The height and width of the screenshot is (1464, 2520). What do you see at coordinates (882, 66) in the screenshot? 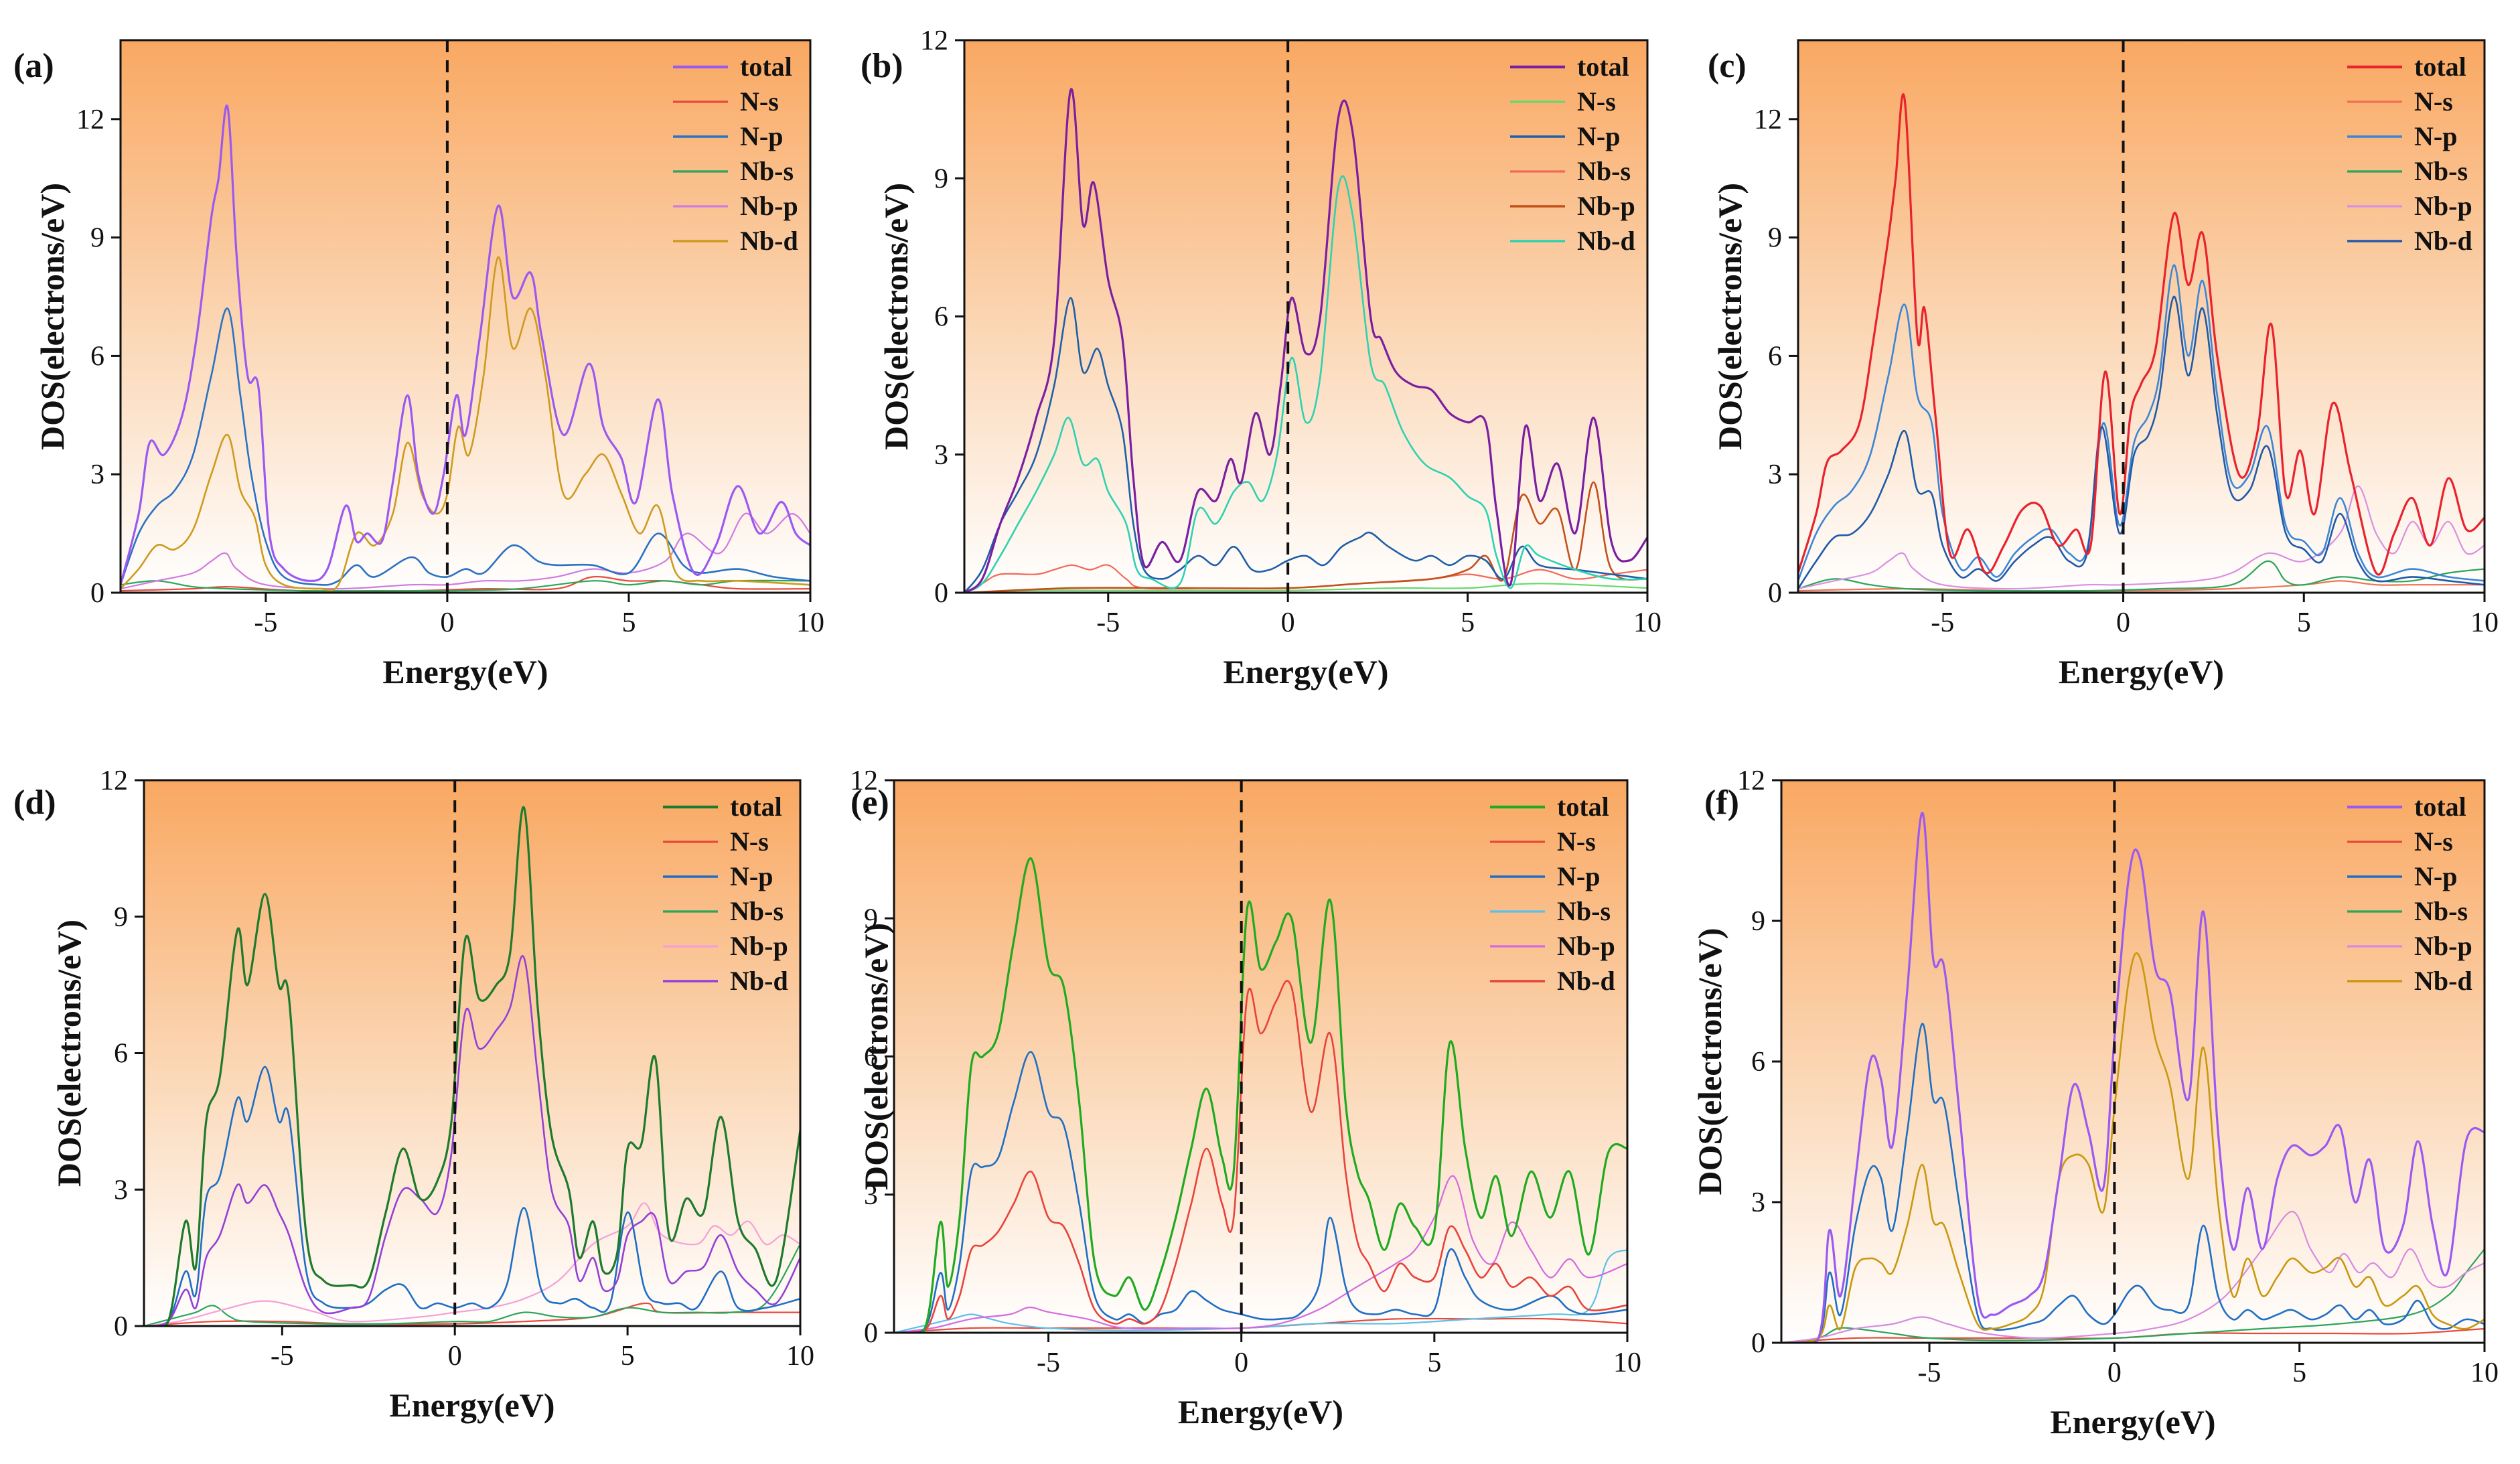
I see `panel-label: (b)` at bounding box center [882, 66].